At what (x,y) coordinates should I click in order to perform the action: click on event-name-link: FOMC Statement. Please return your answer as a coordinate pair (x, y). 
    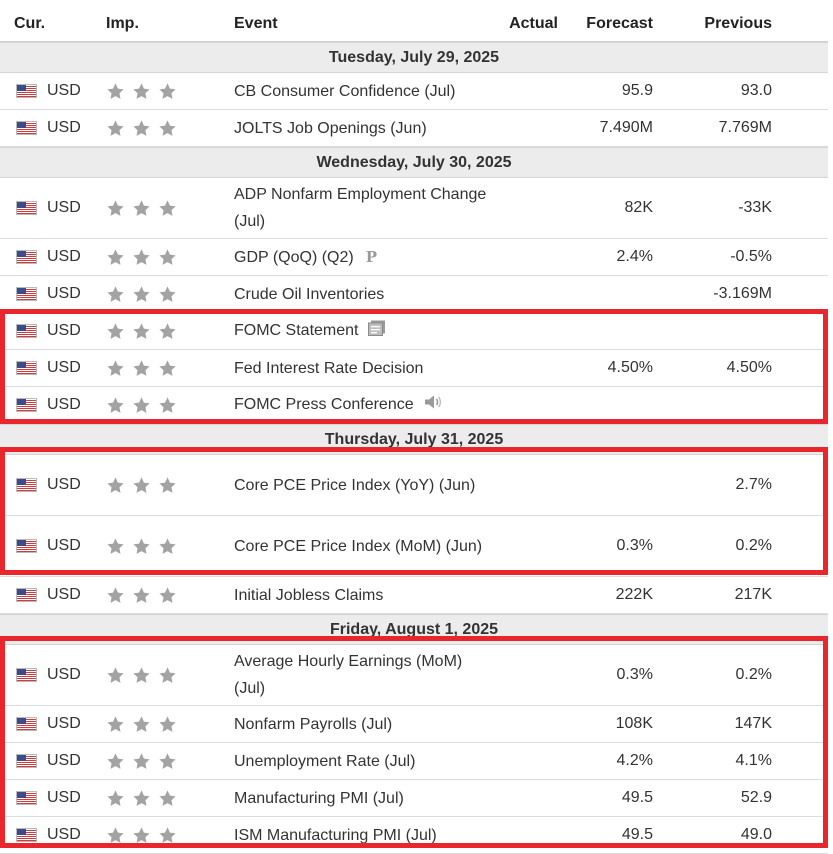
    Looking at the image, I should click on (296, 331).